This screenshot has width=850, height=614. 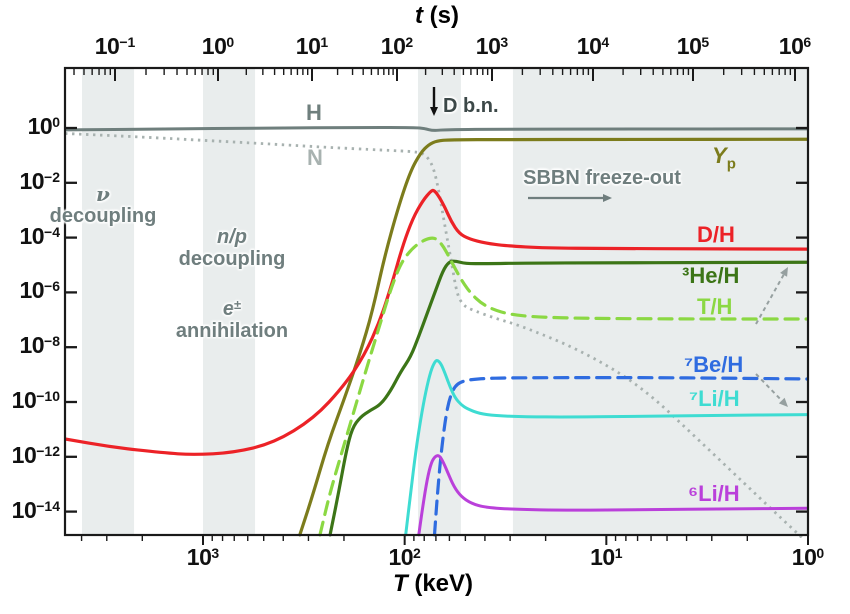 I want to click on d-bottleneck-arrow-head, so click(x=434, y=111).